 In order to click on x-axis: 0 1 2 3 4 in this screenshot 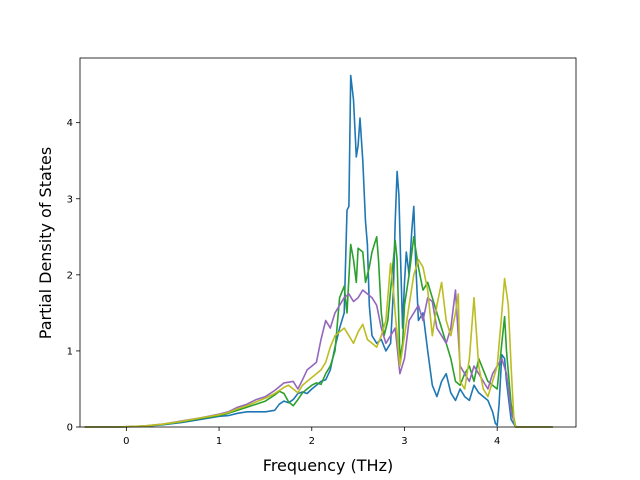, I will do `click(311, 437)`.